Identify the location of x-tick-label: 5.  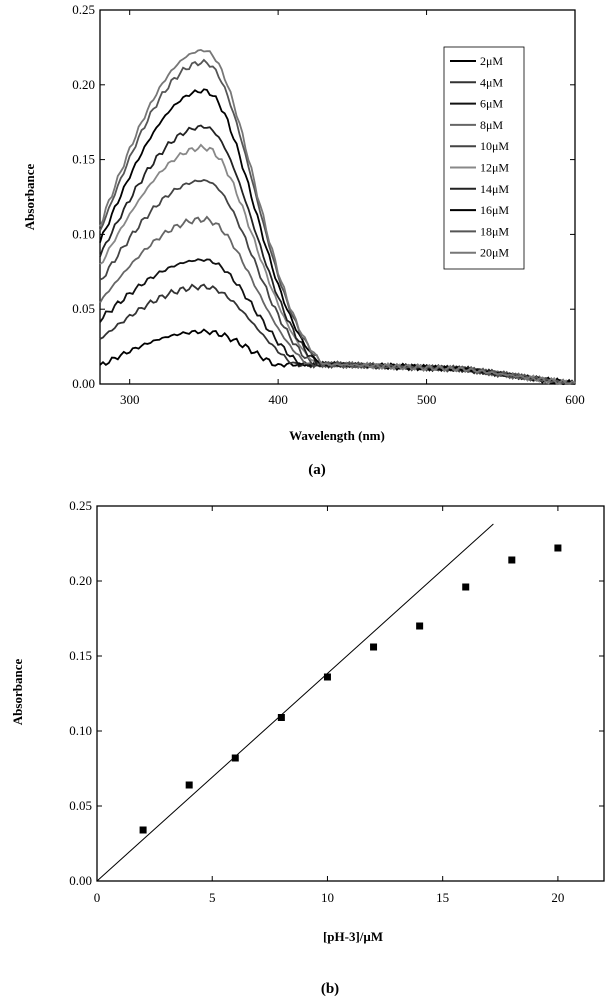
(212, 897).